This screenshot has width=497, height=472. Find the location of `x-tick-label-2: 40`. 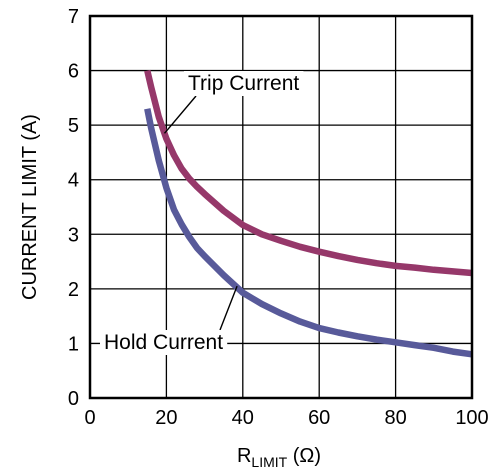

x-tick-label-2: 40 is located at coordinates (243, 418).